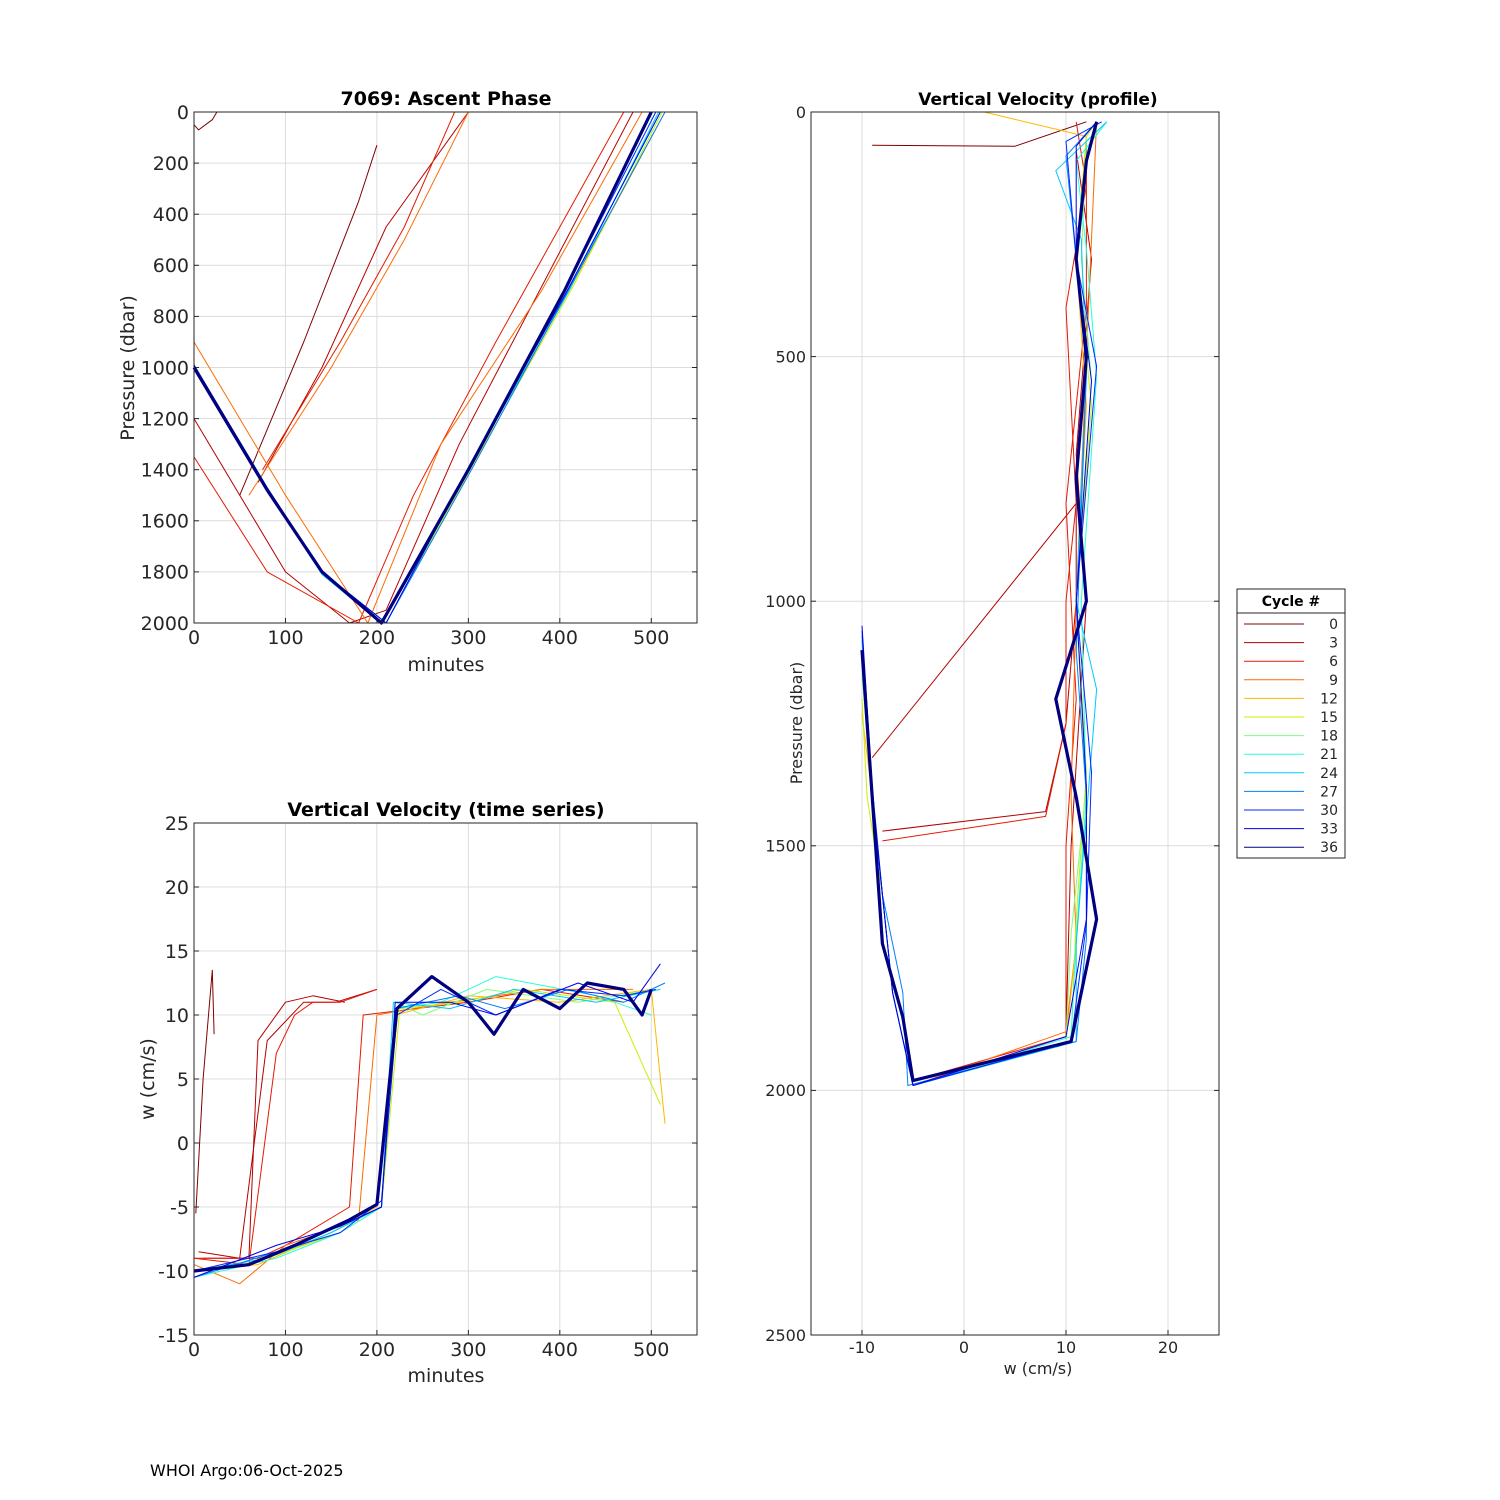  I want to click on legend-label-cycle-18: 18, so click(1329, 737).